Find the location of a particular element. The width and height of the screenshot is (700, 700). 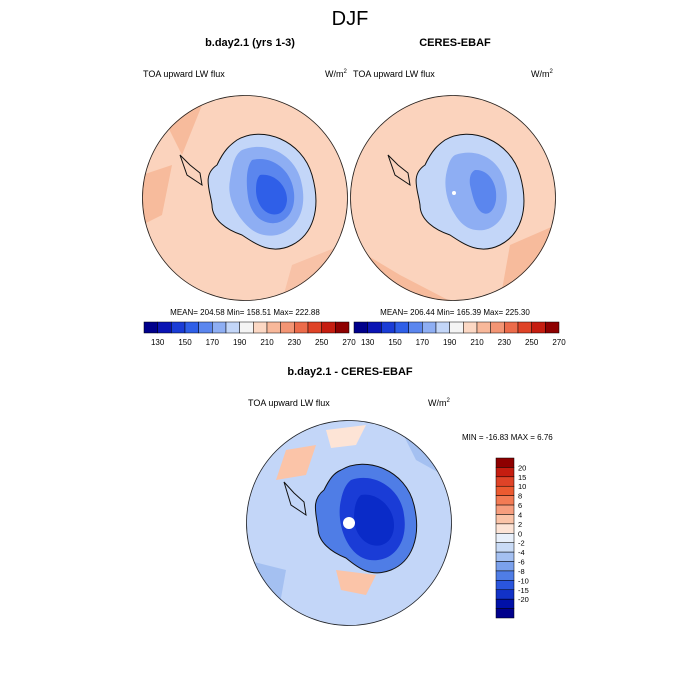

diff-ice-darkest is located at coordinates (374, 520).